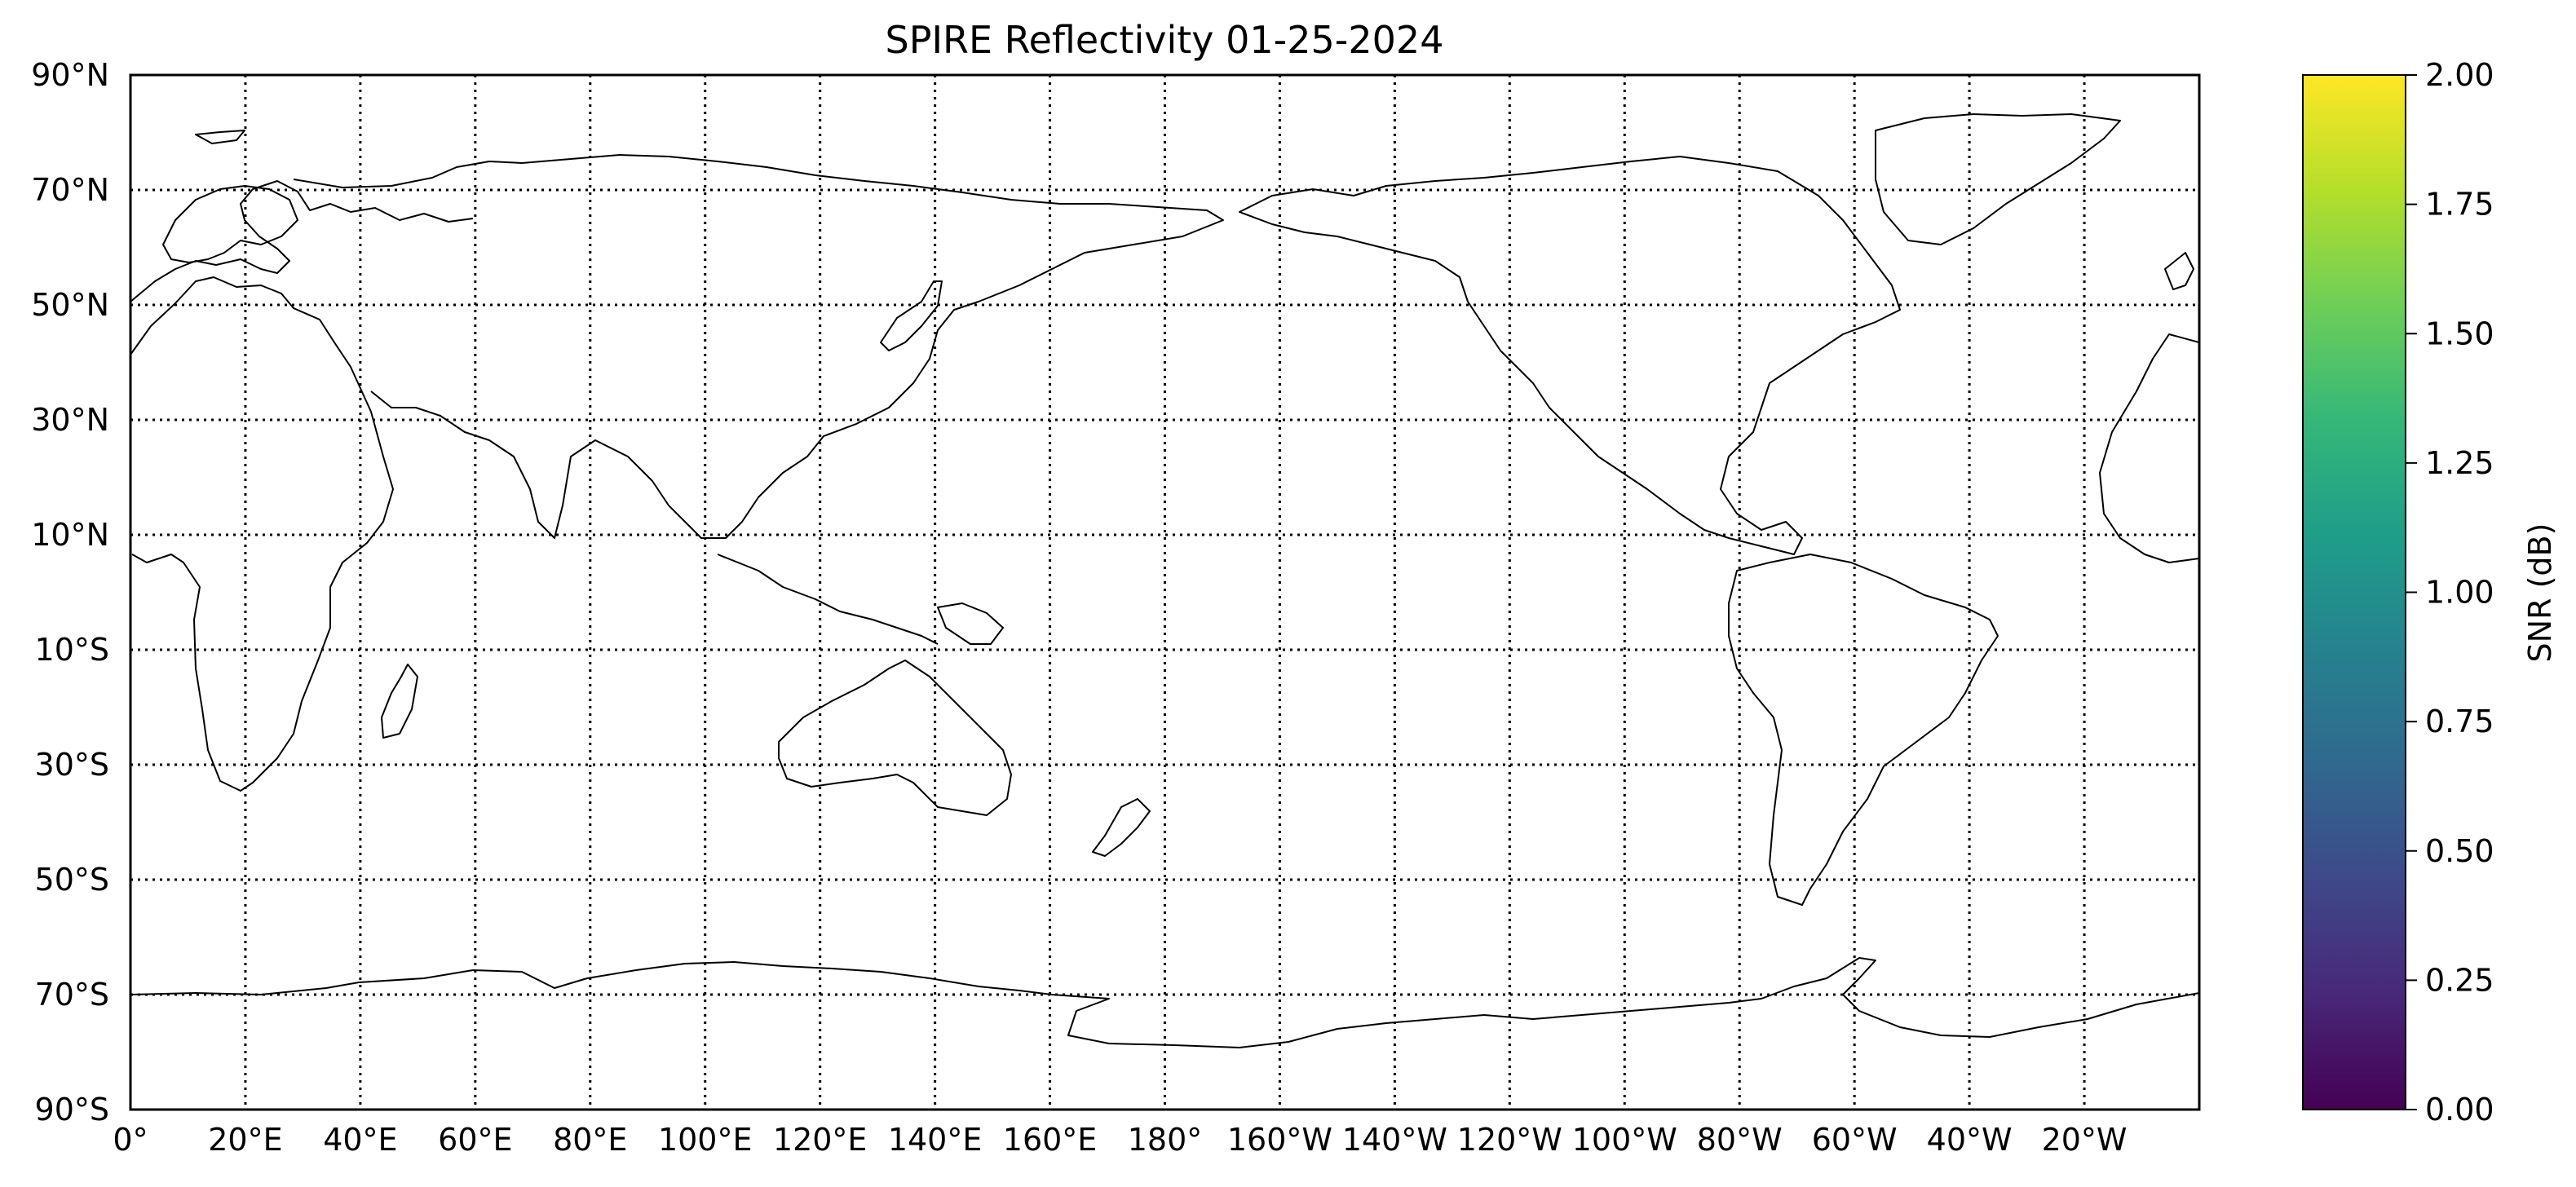 The image size is (2576, 1187). Describe the element at coordinates (911, 315) in the screenshot. I see `japan-outline` at that location.